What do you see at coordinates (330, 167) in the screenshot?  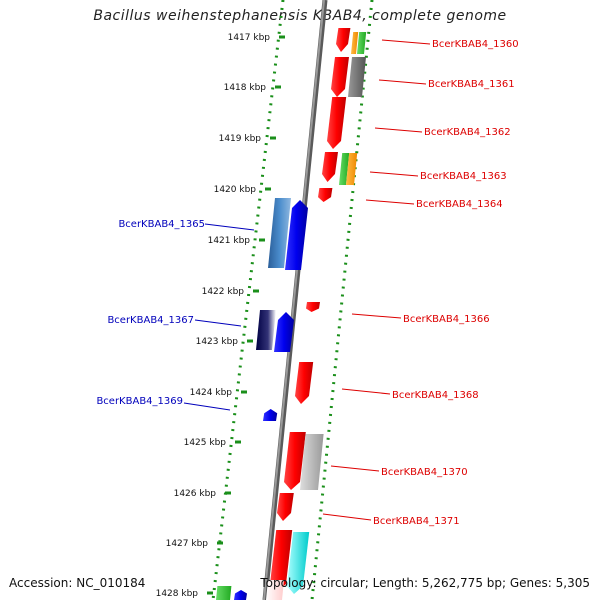 I see `gene-1363-arrow` at bounding box center [330, 167].